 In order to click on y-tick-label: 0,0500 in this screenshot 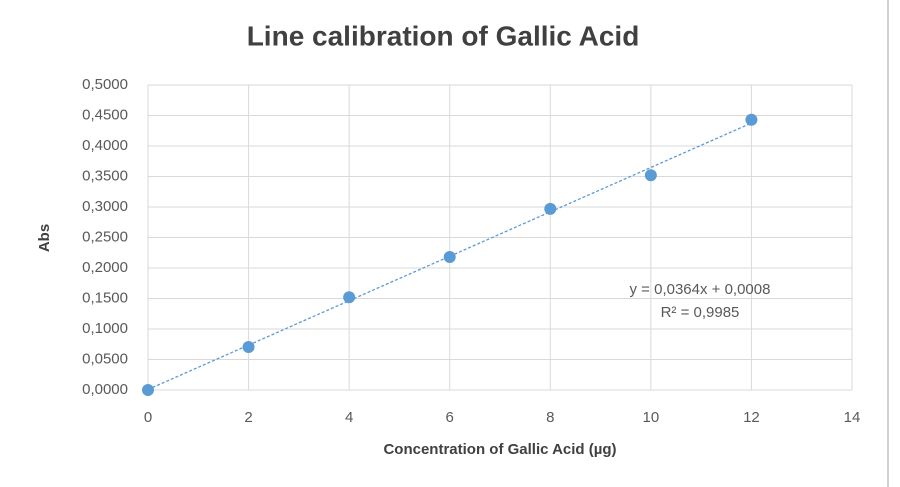, I will do `click(105, 358)`.